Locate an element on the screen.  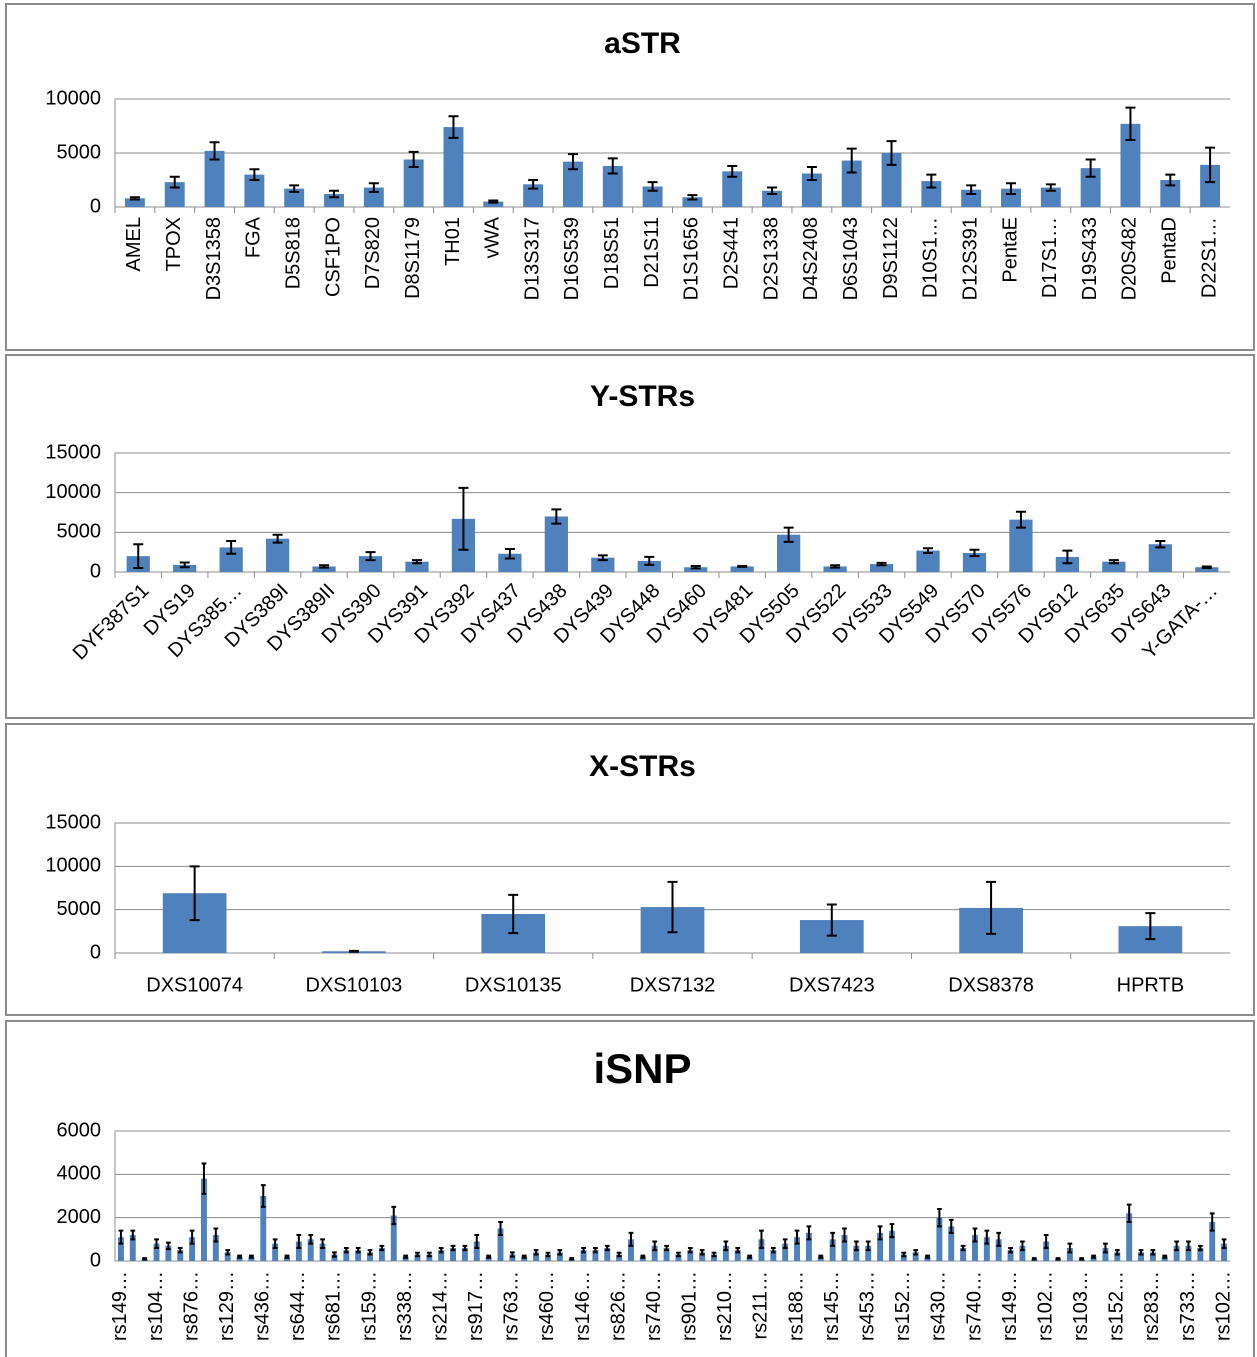
x-tick-label: vWA is located at coordinates (493, 237).